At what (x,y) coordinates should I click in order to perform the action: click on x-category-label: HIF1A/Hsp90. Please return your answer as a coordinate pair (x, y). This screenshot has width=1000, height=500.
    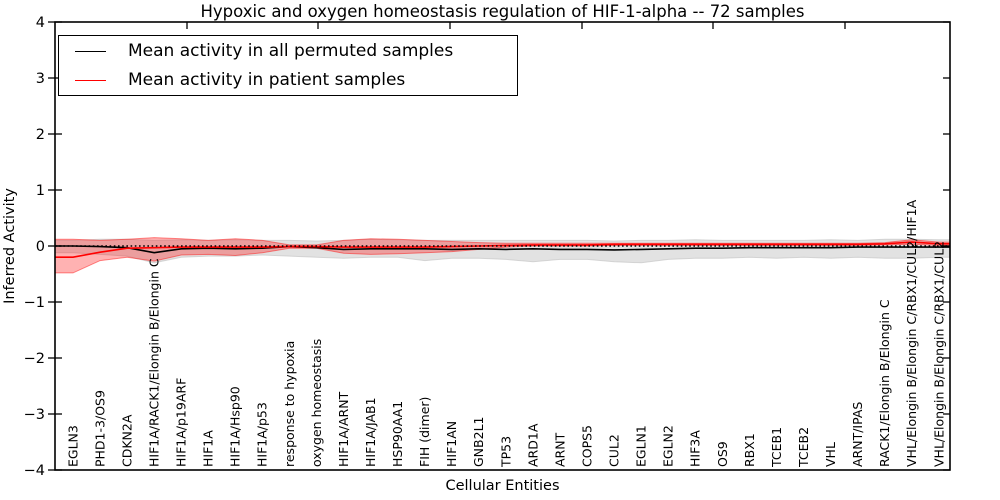
    Looking at the image, I should click on (235, 426).